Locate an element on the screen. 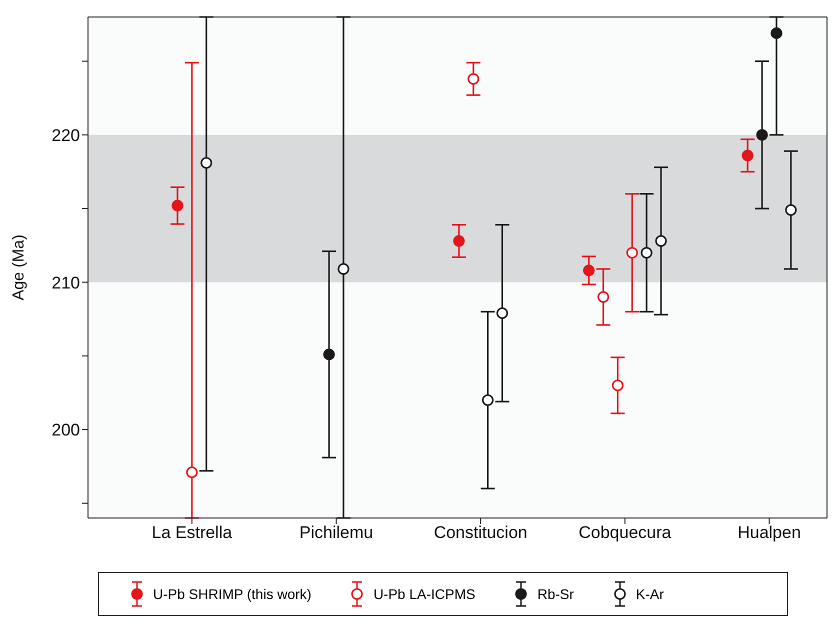  legend-label: U-Pb SHRIMP (this work) is located at coordinates (232, 594).